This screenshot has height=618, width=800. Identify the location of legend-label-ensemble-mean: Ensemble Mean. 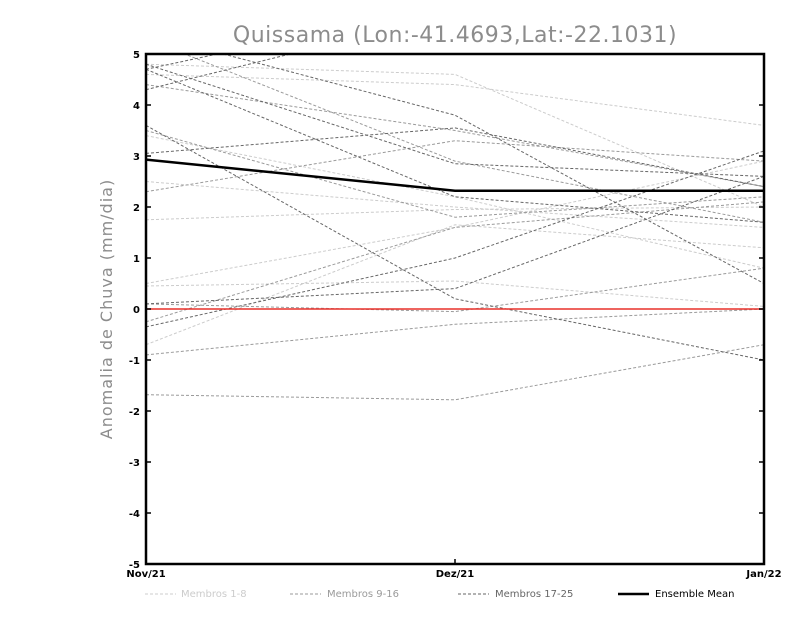
(694, 594).